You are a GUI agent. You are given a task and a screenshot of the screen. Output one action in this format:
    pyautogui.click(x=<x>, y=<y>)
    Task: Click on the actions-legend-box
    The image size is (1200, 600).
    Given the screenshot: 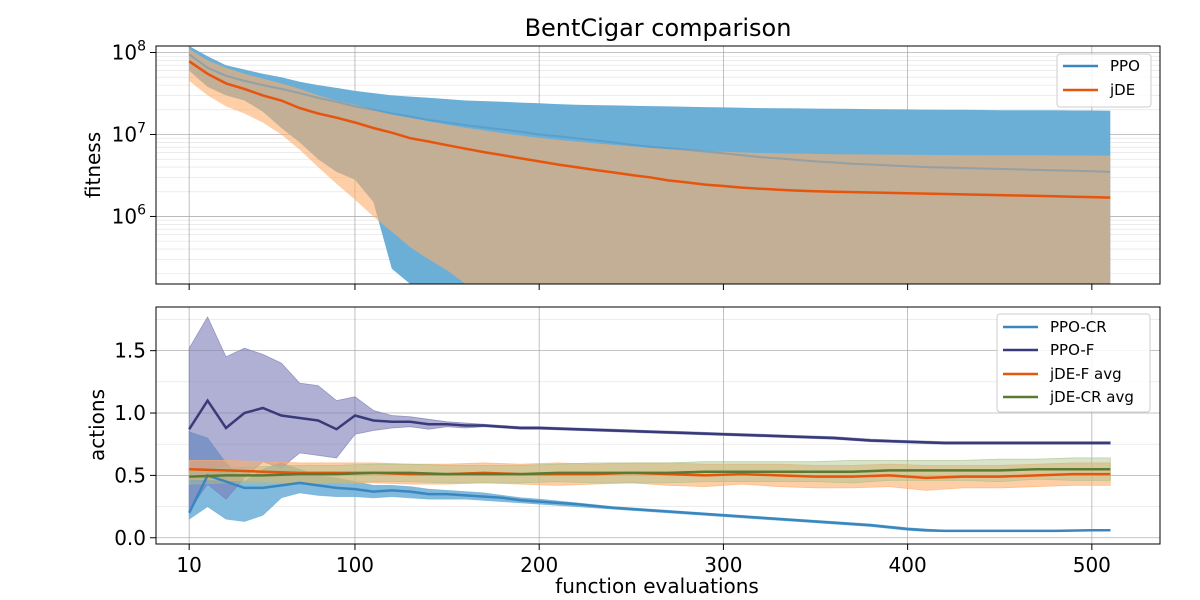 What is the action you would take?
    pyautogui.click(x=1073, y=363)
    